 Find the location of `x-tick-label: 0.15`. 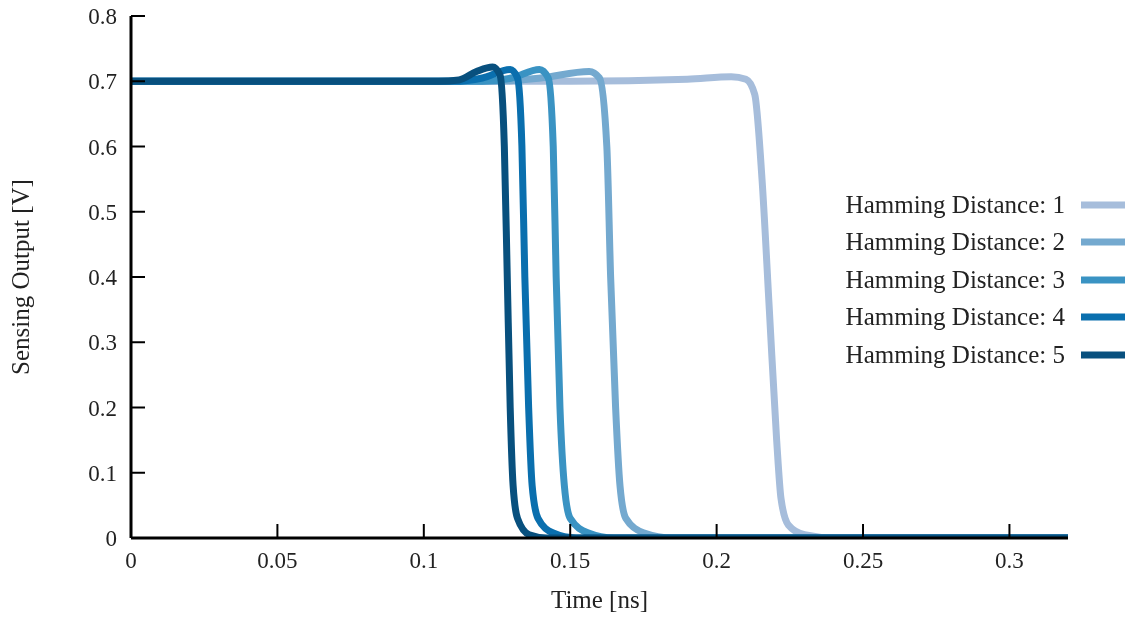

x-tick-label: 0.15 is located at coordinates (570, 561).